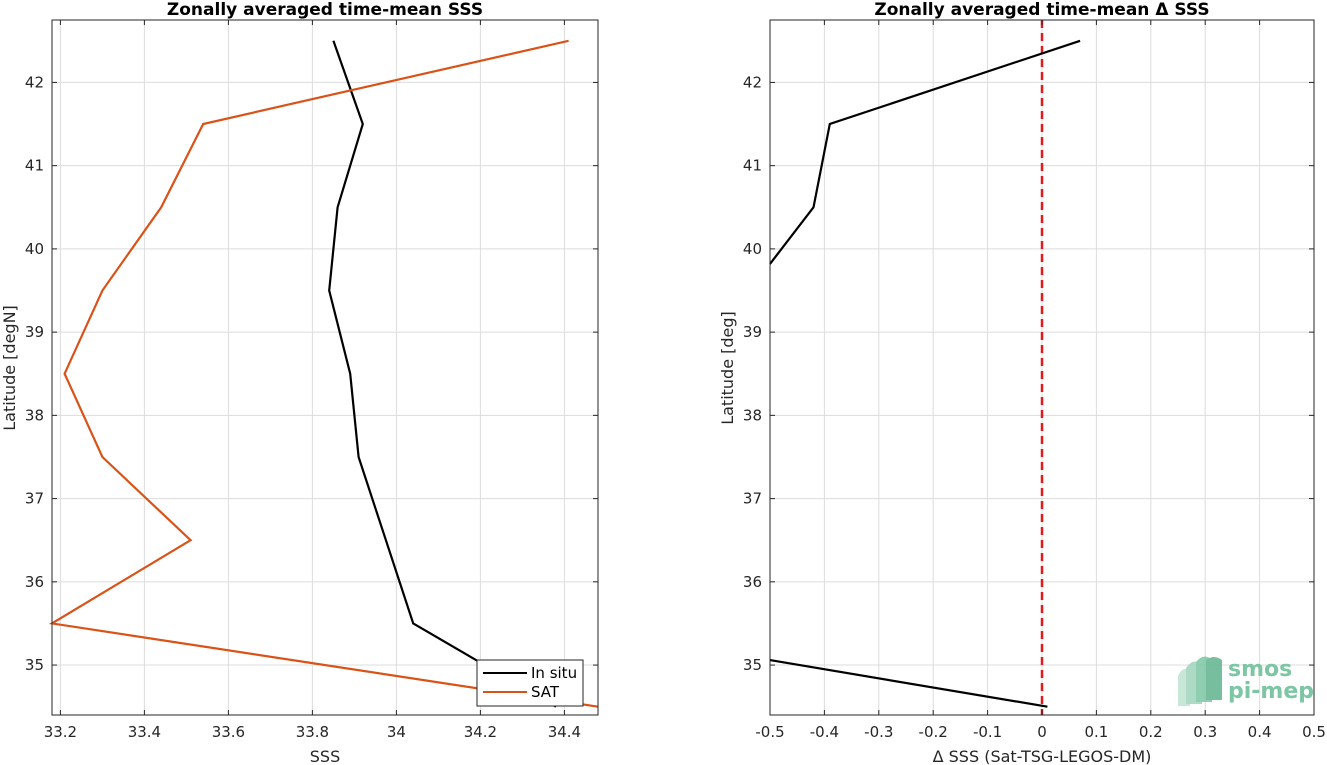 Image resolution: width=1327 pixels, height=765 pixels. What do you see at coordinates (1260, 732) in the screenshot?
I see `right-x-tick-label: 0.4` at bounding box center [1260, 732].